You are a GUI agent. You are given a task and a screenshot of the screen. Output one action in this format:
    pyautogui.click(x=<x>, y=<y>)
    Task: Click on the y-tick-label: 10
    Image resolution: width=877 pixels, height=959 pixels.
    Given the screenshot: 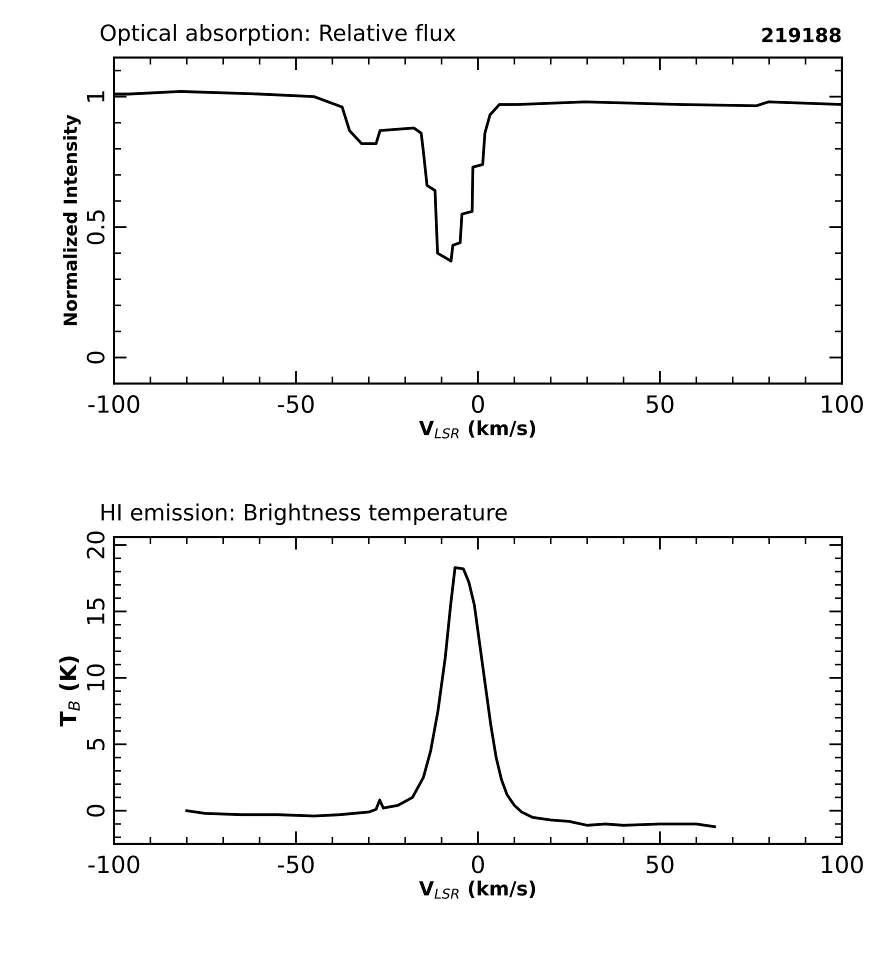 What is the action you would take?
    pyautogui.click(x=95, y=677)
    